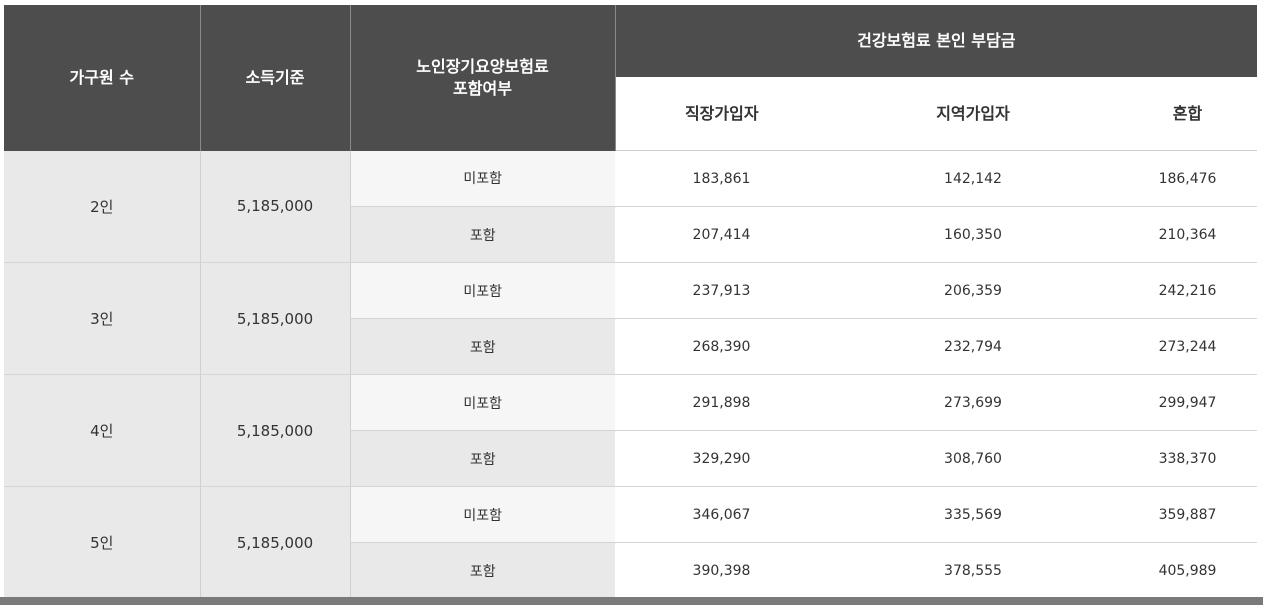 This screenshot has width=1263, height=605. Describe the element at coordinates (721, 178) in the screenshot. I see `employee-value-cell: 183,861` at that location.